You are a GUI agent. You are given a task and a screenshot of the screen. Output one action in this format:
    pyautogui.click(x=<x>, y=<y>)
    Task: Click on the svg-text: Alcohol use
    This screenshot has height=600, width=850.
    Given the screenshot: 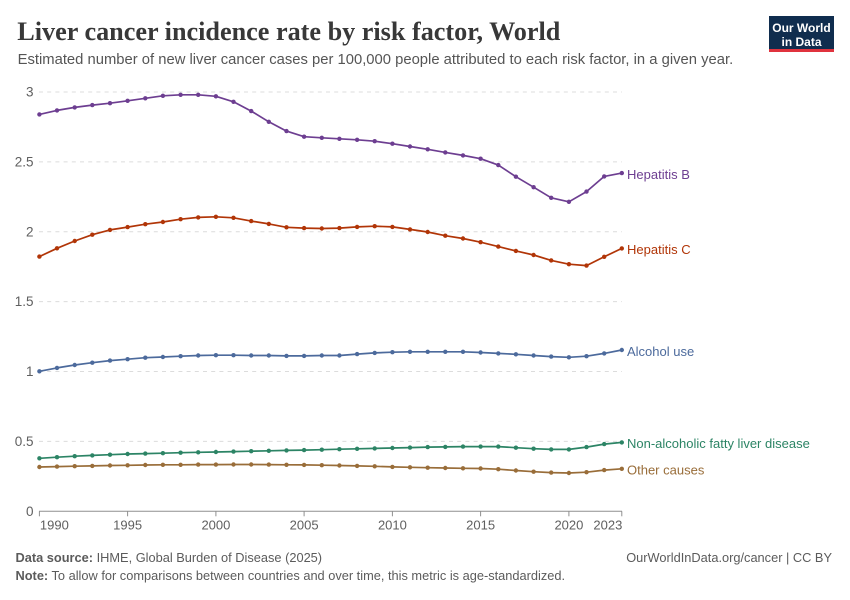 What is the action you would take?
    pyautogui.click(x=660, y=351)
    